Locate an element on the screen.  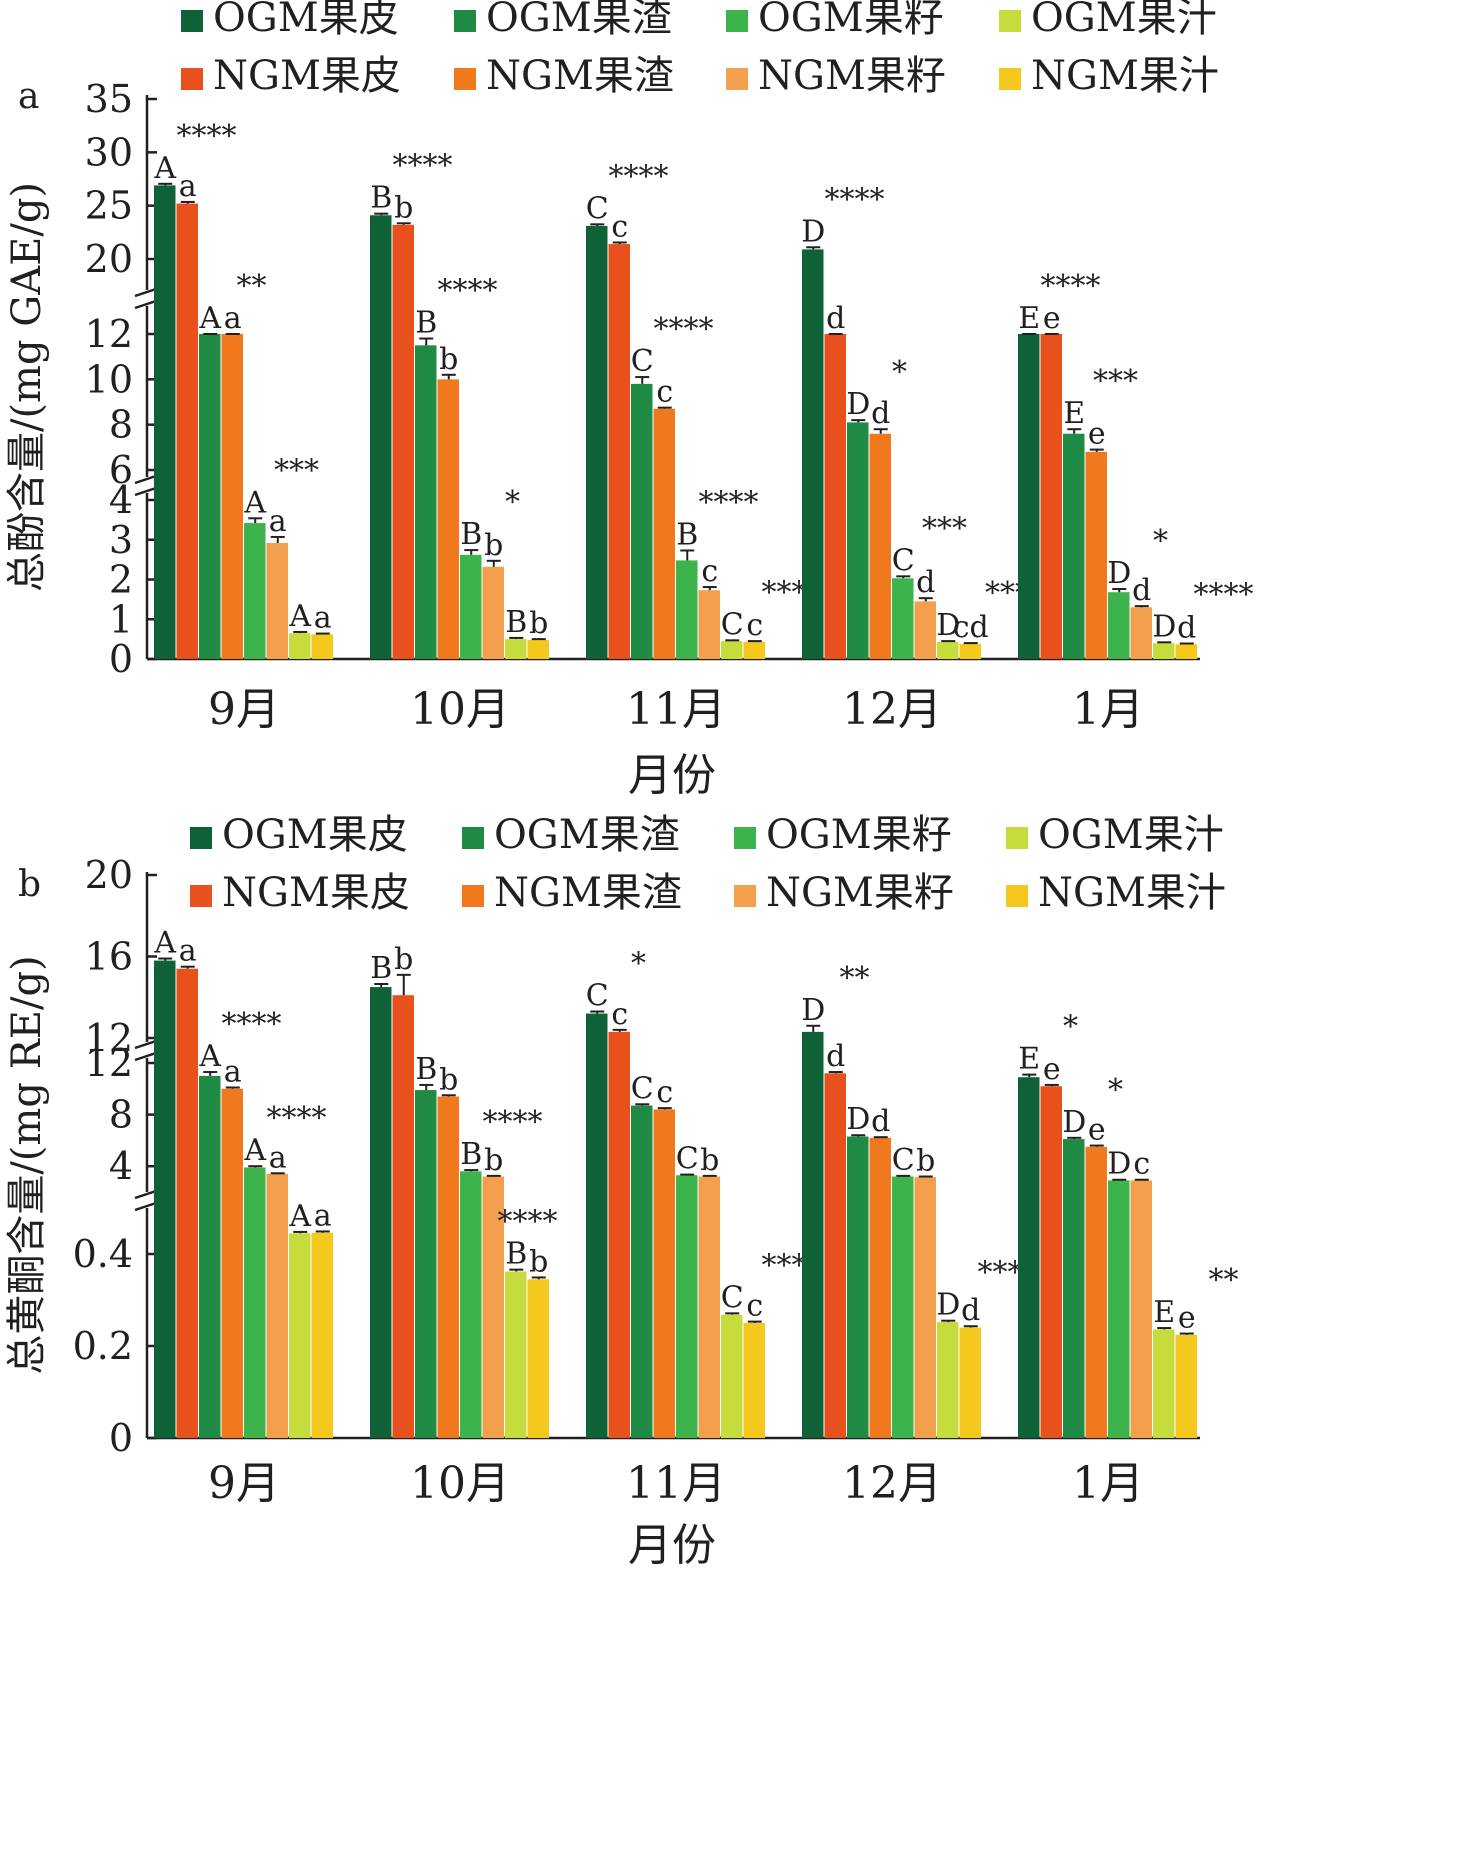
x-tick-label: 12月 is located at coordinates (892, 1483).